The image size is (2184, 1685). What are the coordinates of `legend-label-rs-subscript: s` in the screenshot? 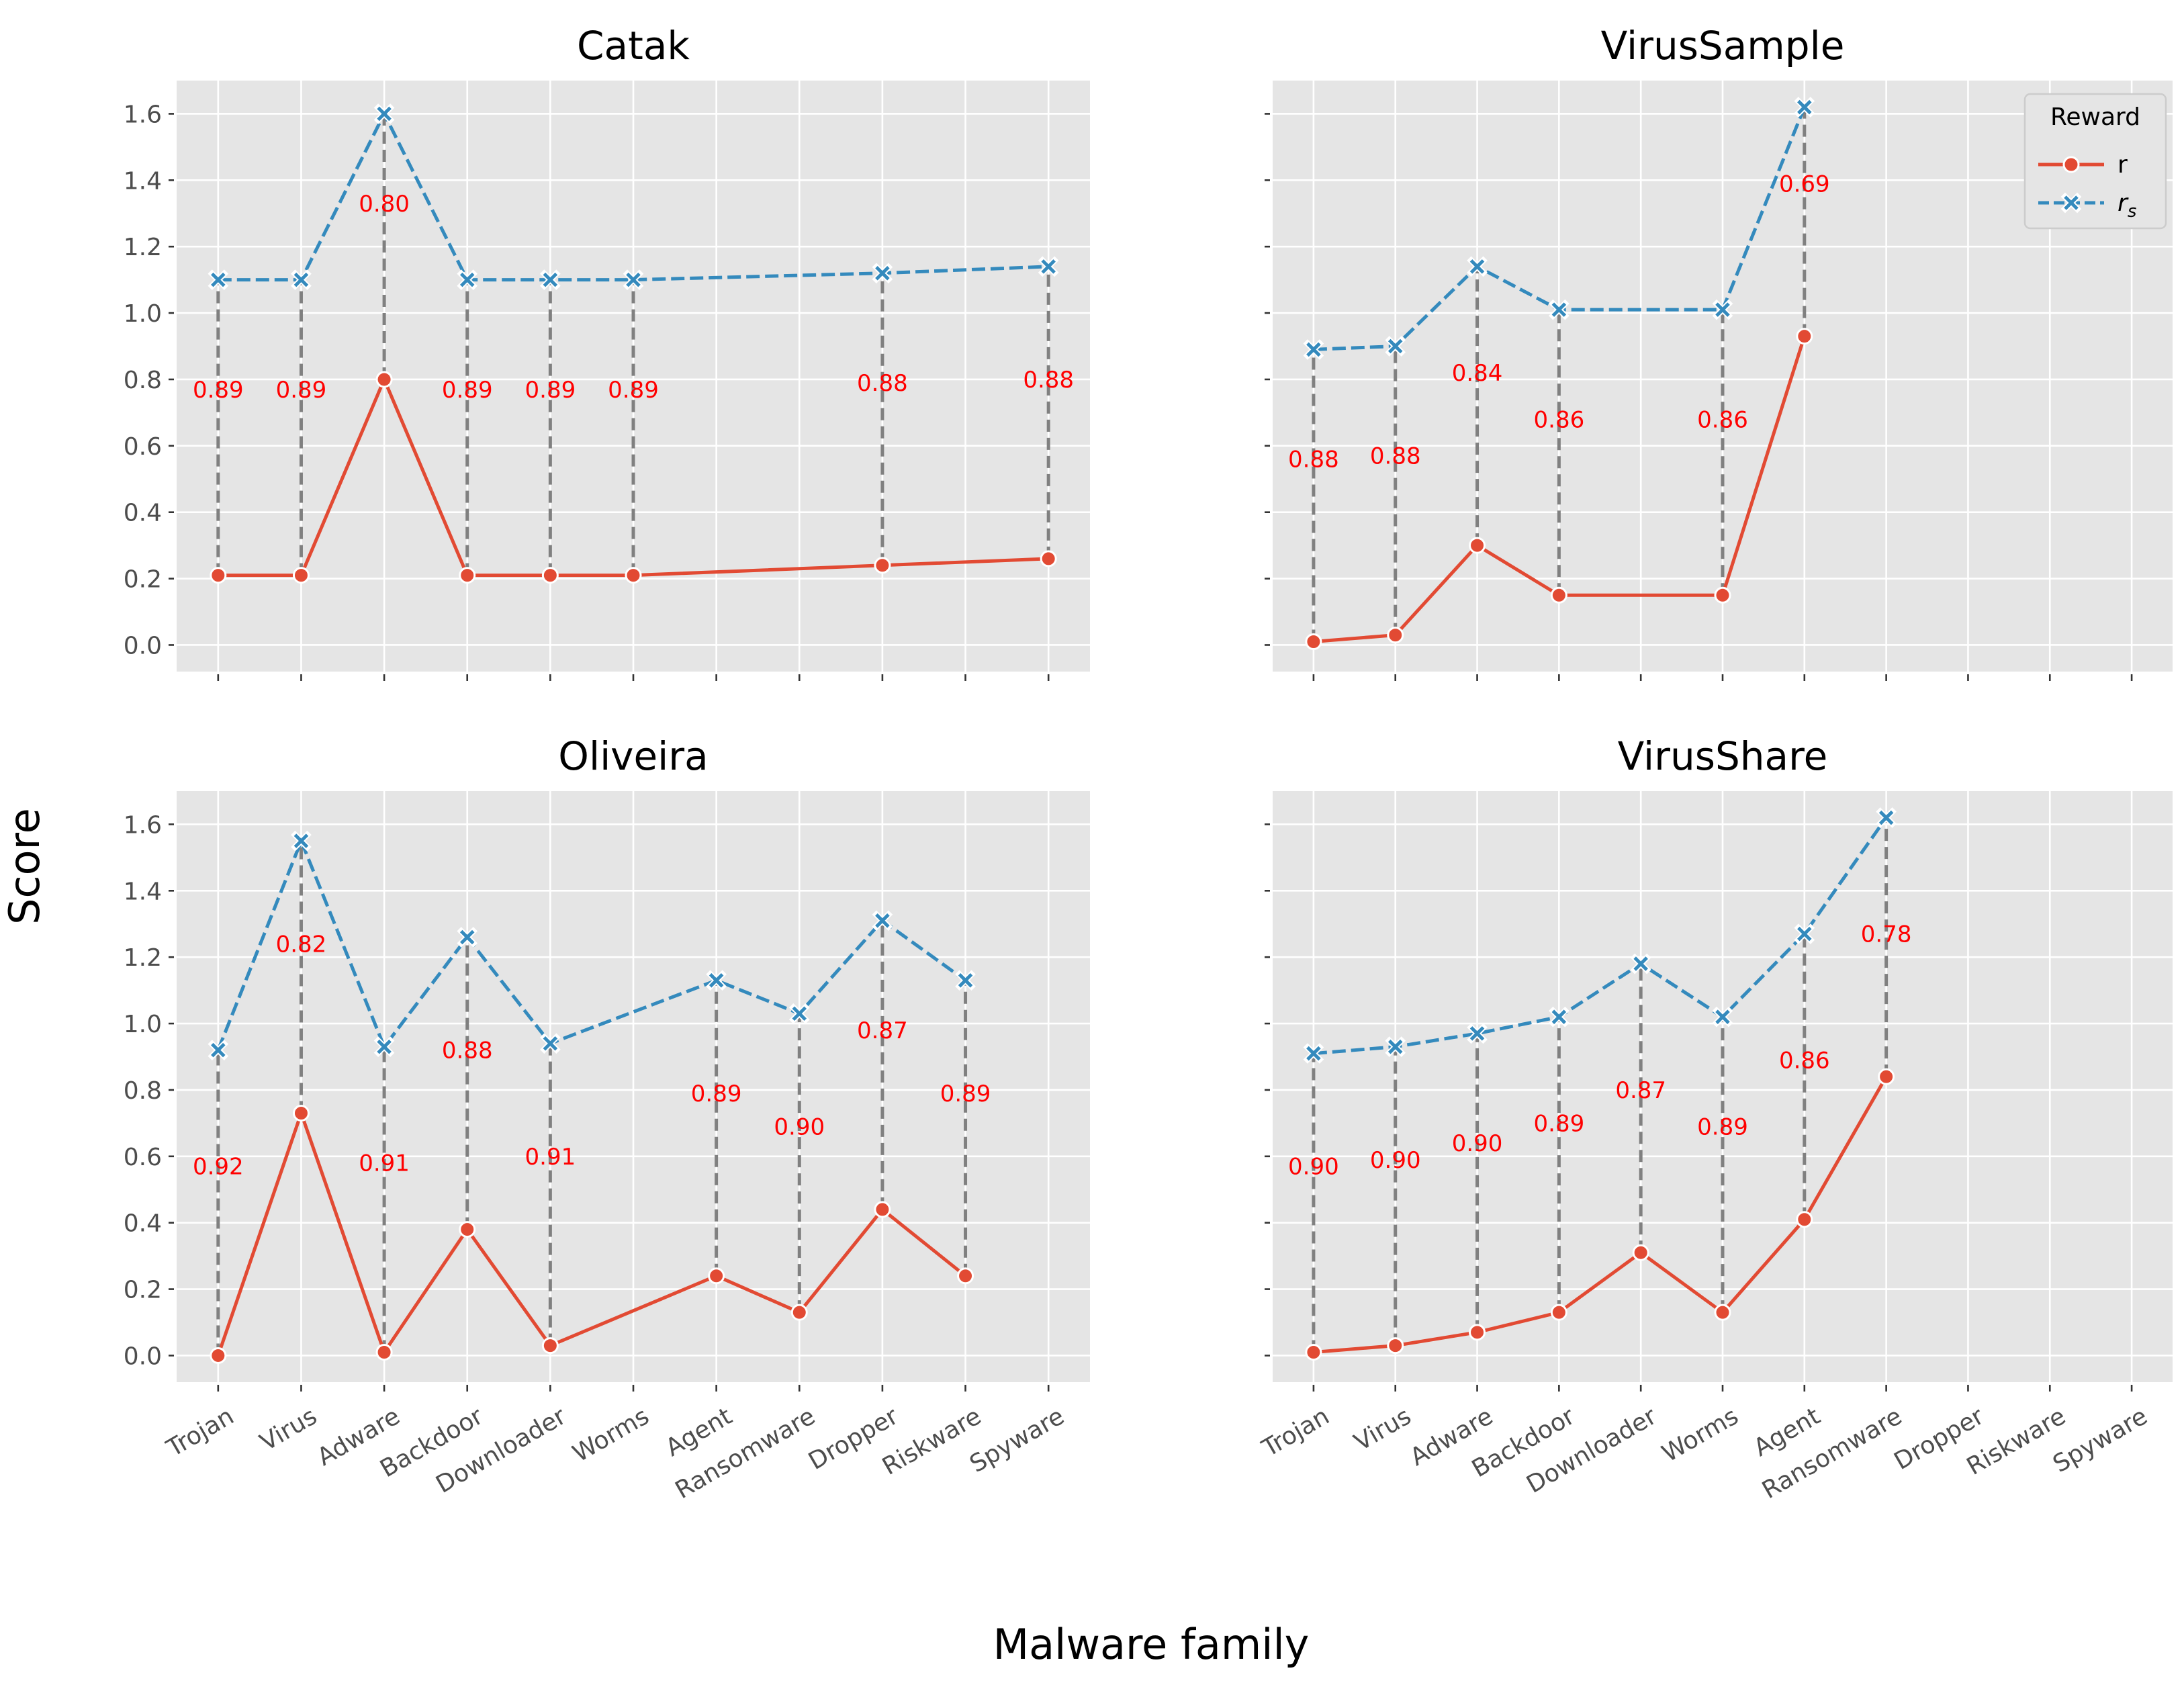 It's located at (2132, 211).